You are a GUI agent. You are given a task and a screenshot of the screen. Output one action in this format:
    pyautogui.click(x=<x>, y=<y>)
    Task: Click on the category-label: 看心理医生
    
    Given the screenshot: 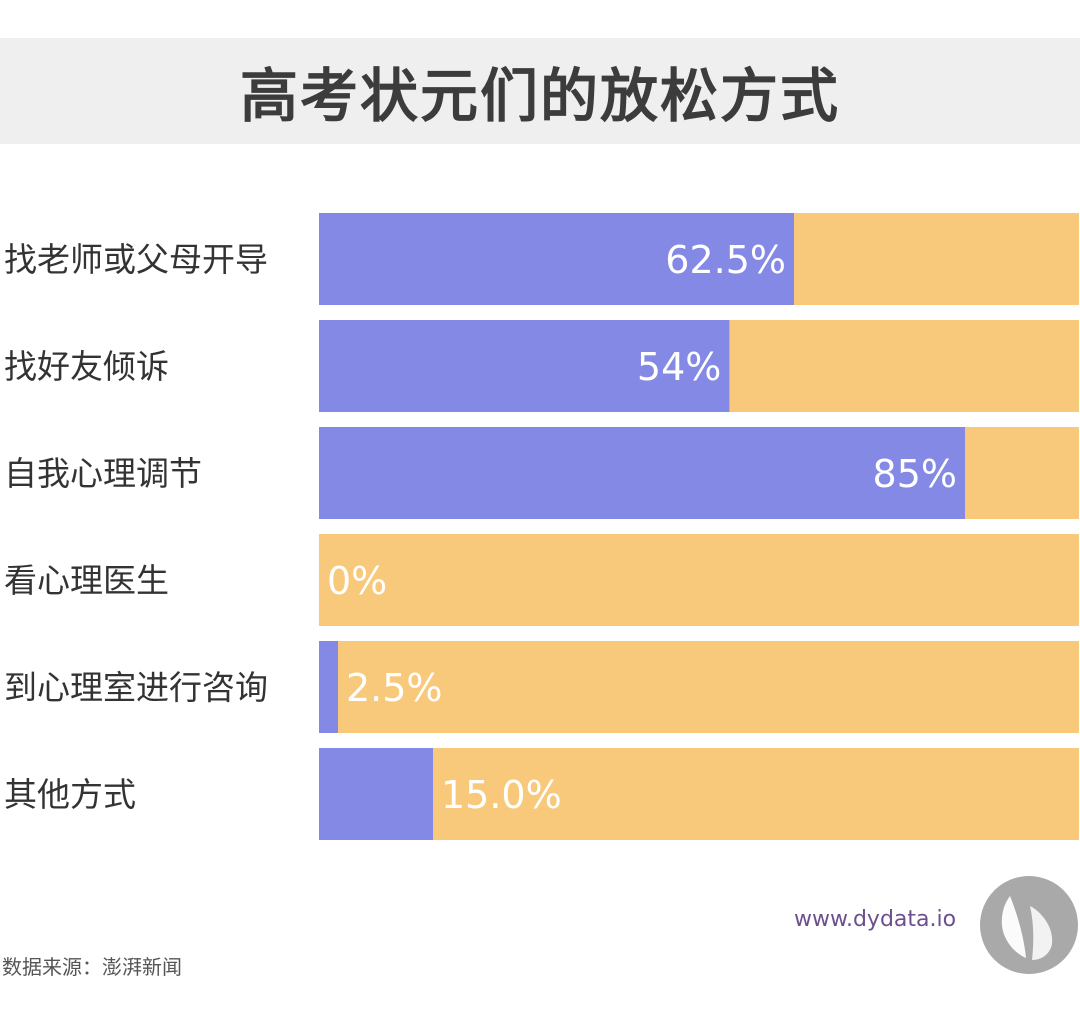 What is the action you would take?
    pyautogui.click(x=86, y=580)
    